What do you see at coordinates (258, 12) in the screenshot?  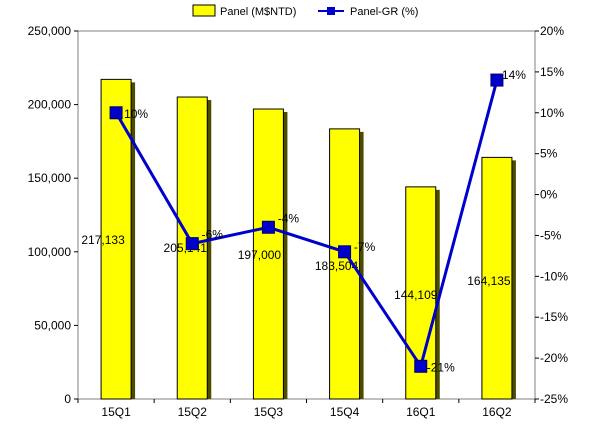 I see `legend-label-panel: Panel (M$NTD)` at bounding box center [258, 12].